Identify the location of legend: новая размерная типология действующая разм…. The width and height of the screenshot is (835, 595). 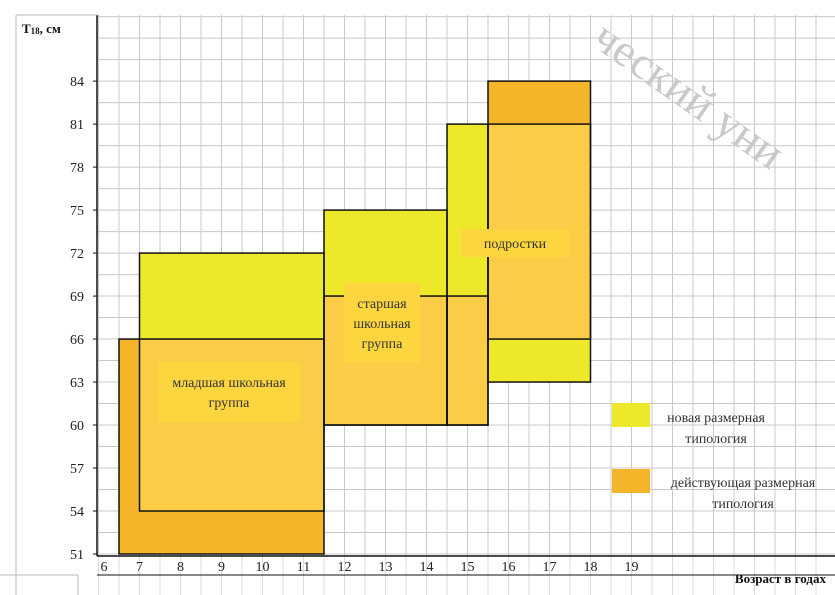
(714, 457).